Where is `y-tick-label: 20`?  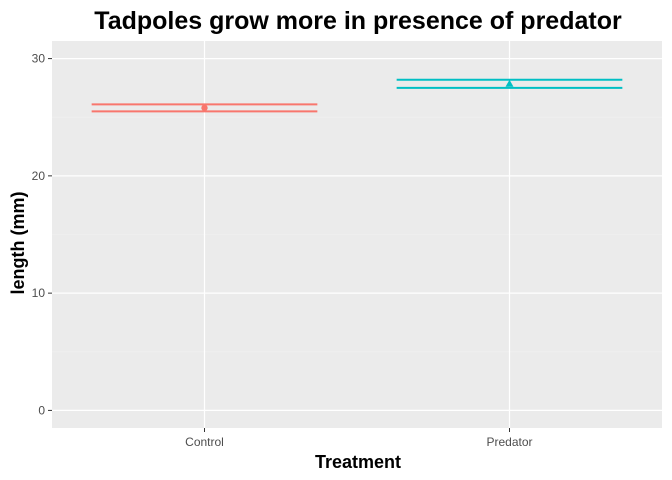 y-tick-label: 20 is located at coordinates (39, 176).